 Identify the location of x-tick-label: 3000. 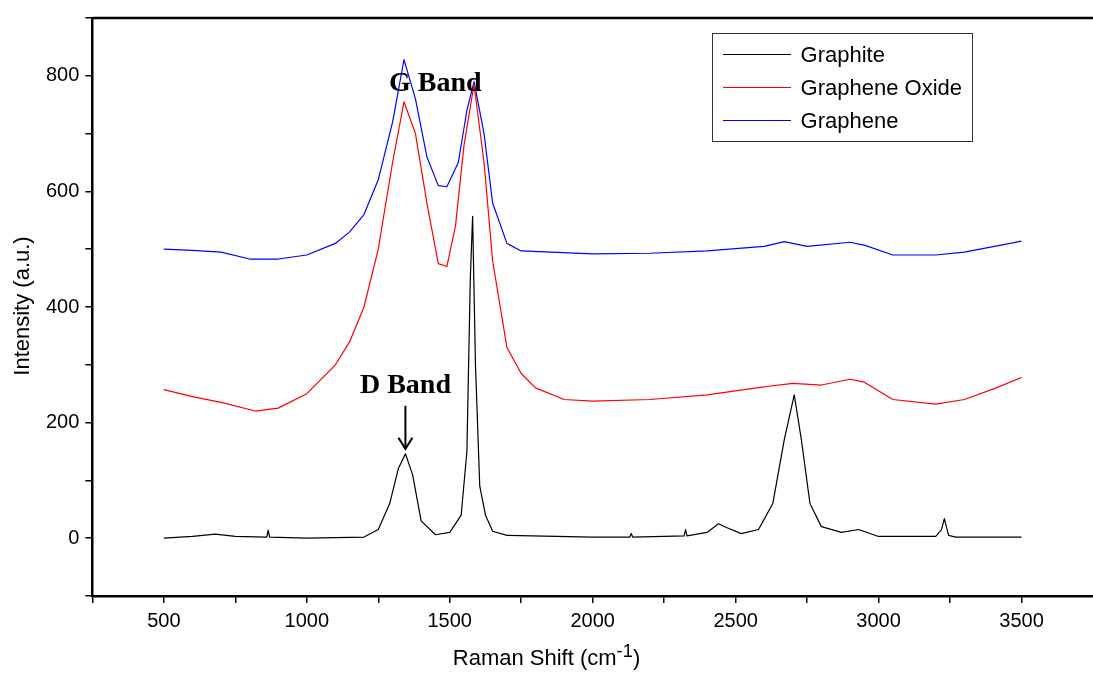
(878, 619).